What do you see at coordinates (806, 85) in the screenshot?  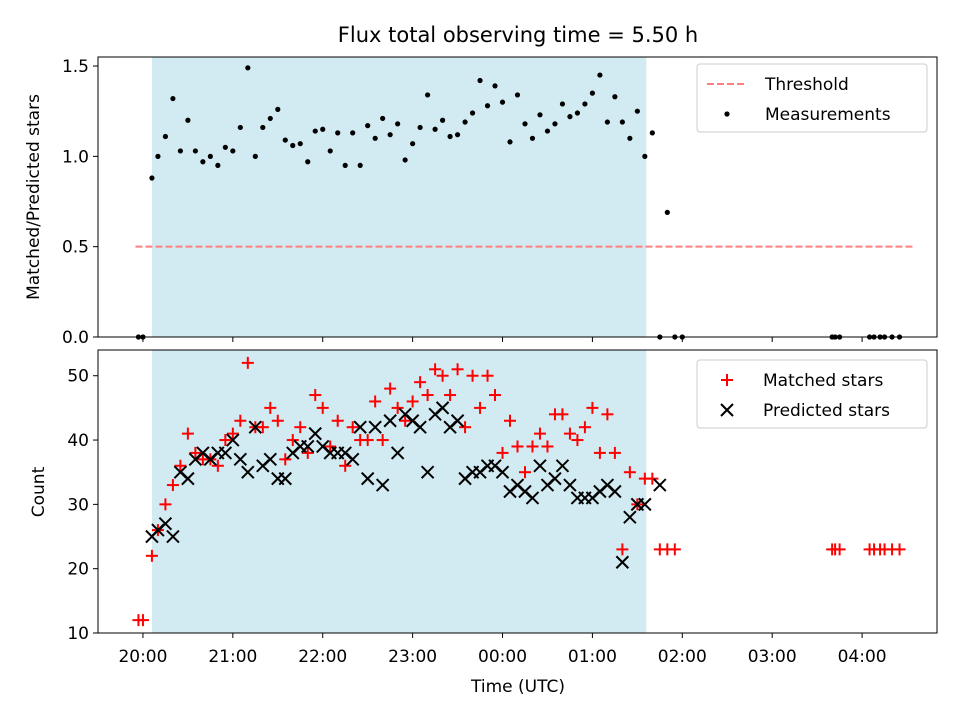 I see `threshold-legend-label: Threshold` at bounding box center [806, 85].